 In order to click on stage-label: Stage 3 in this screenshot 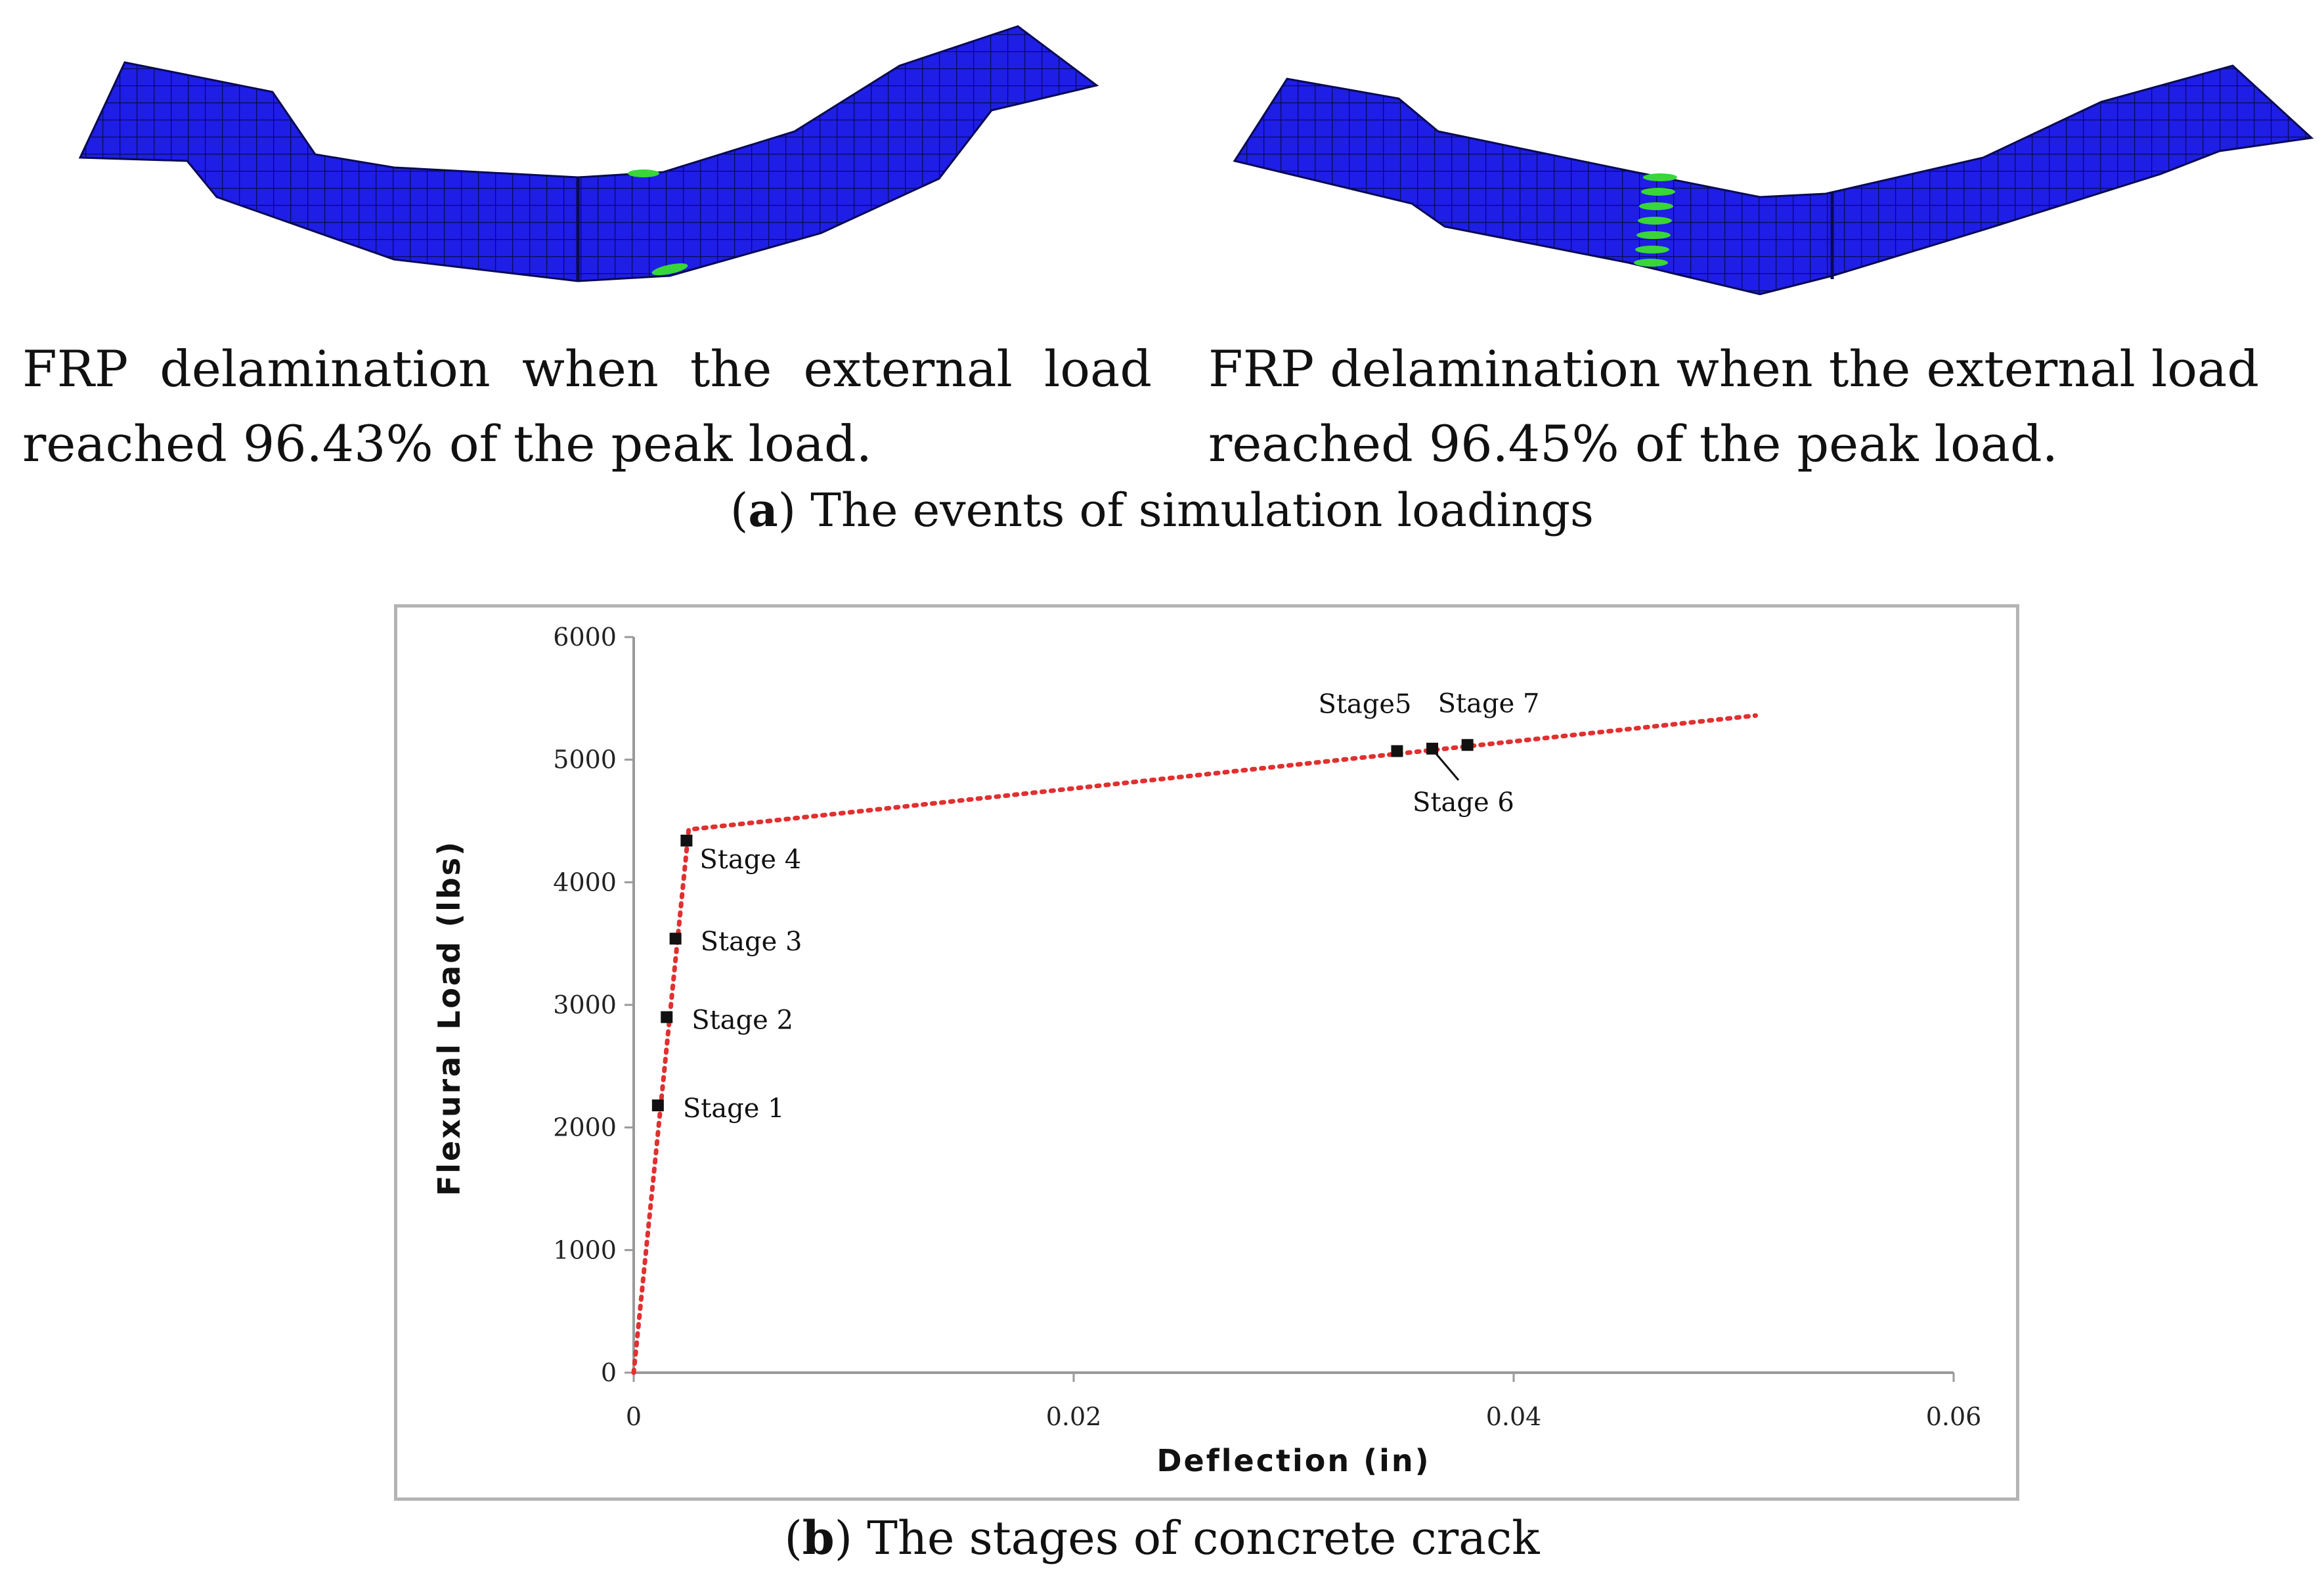, I will do `click(751, 942)`.